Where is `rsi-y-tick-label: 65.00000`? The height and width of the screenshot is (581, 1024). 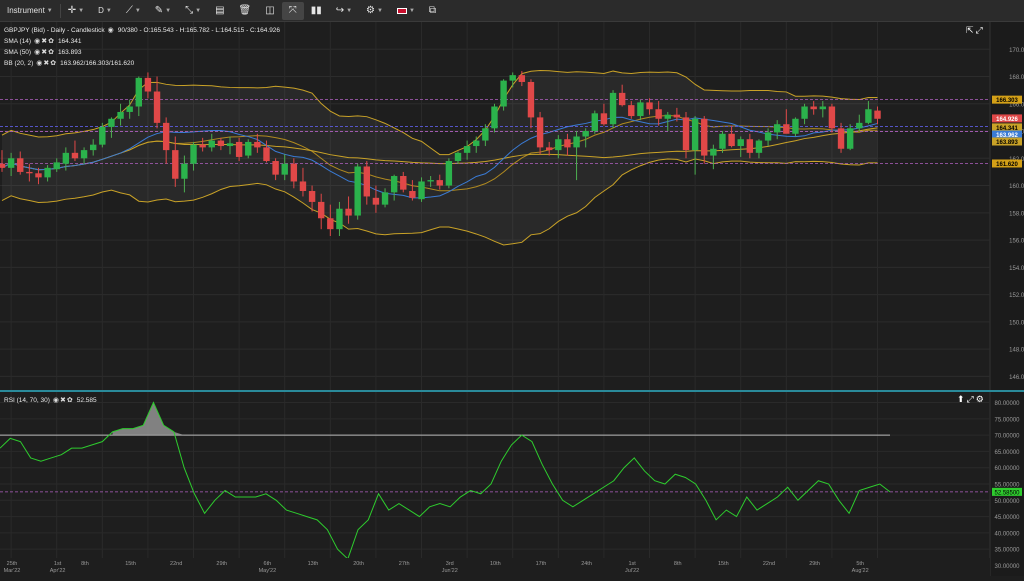
rsi-y-tick-label: 65.00000 is located at coordinates (1007, 453).